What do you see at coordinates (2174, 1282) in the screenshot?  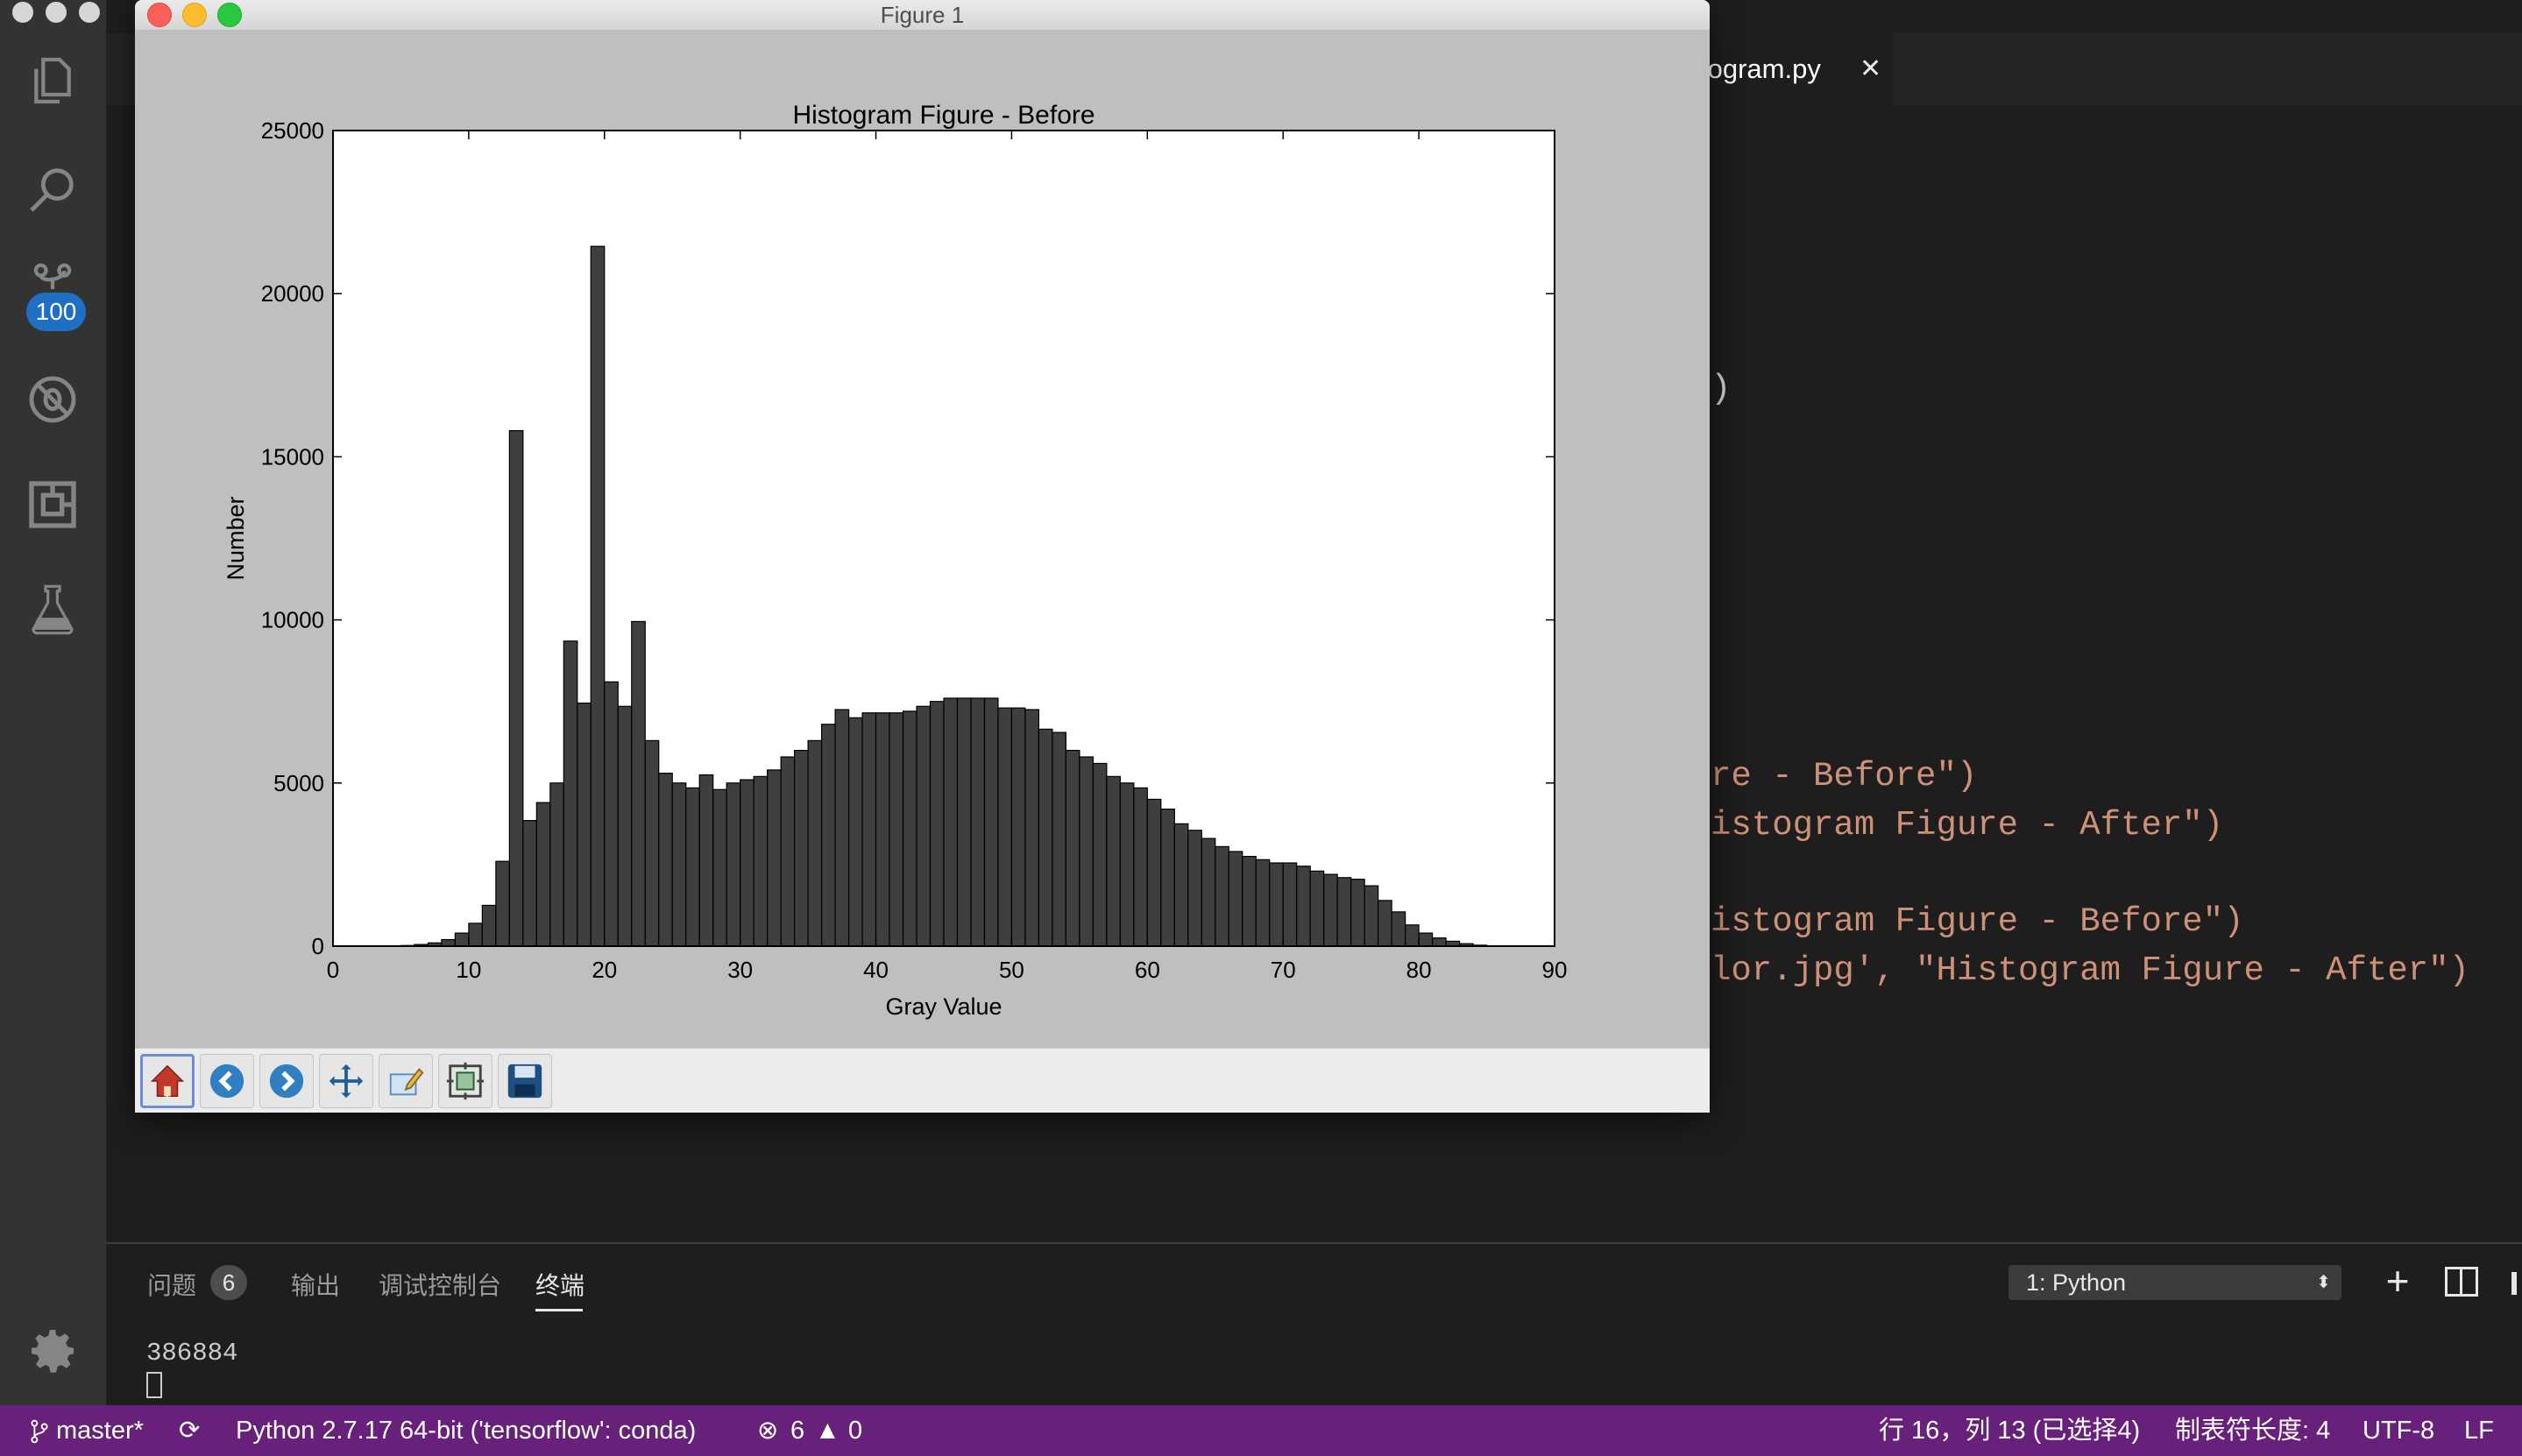 I see `terminal-select: 1: Python ⬍` at bounding box center [2174, 1282].